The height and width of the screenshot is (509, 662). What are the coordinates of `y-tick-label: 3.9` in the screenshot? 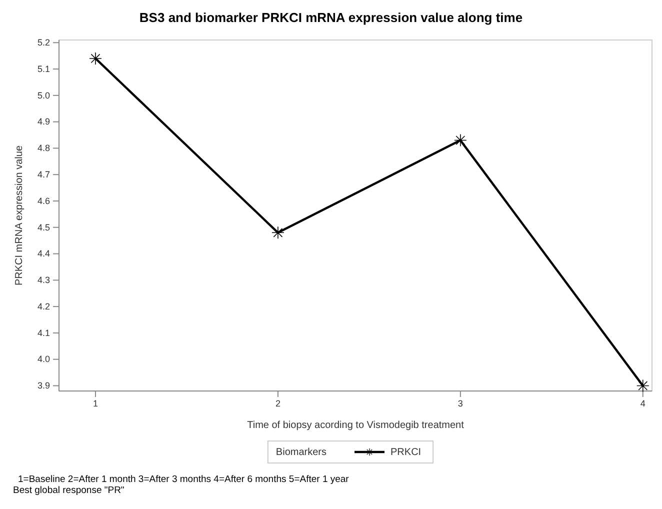 It's located at (43, 385).